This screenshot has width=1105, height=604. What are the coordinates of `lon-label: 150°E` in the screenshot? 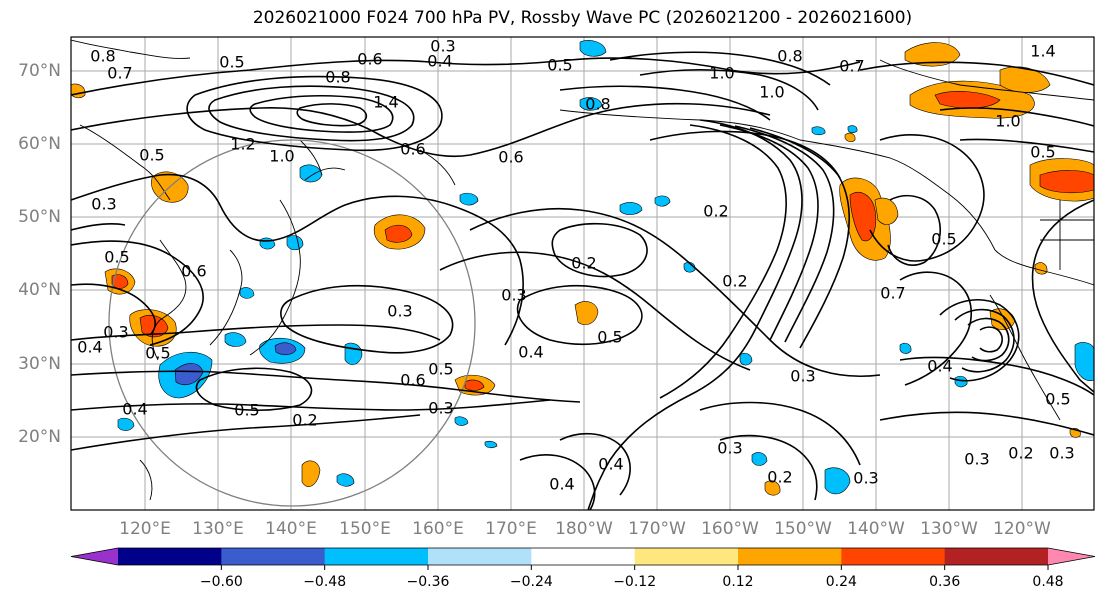 It's located at (365, 529).